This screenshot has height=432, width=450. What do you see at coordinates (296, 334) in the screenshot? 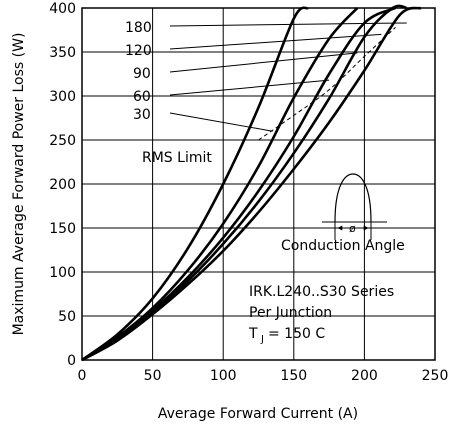
I see `tj-value: = 150 C` at bounding box center [296, 334].